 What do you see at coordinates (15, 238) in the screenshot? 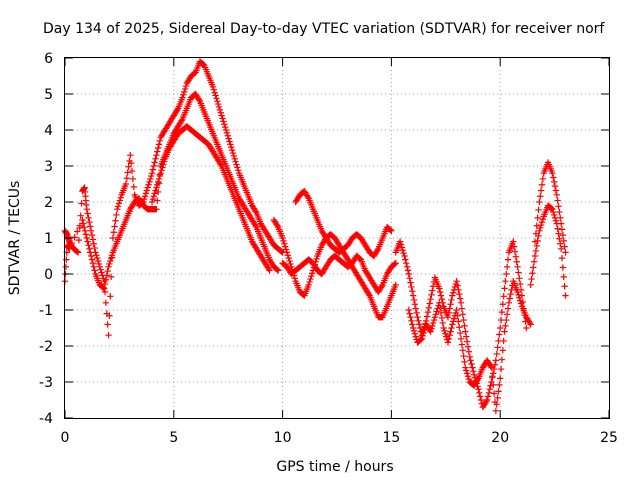
I see `y-axis-title: SDTVAR / TECUs` at bounding box center [15, 238].